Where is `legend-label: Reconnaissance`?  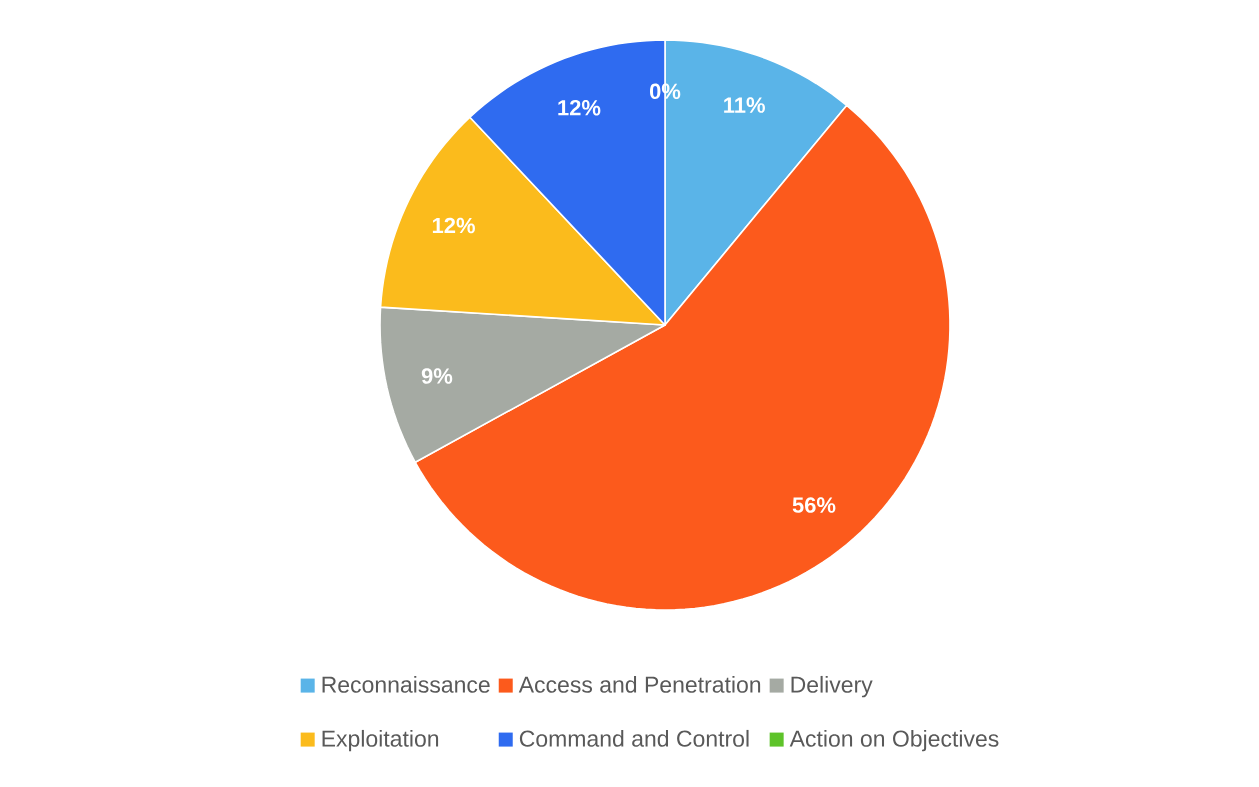 legend-label: Reconnaissance is located at coordinates (406, 684).